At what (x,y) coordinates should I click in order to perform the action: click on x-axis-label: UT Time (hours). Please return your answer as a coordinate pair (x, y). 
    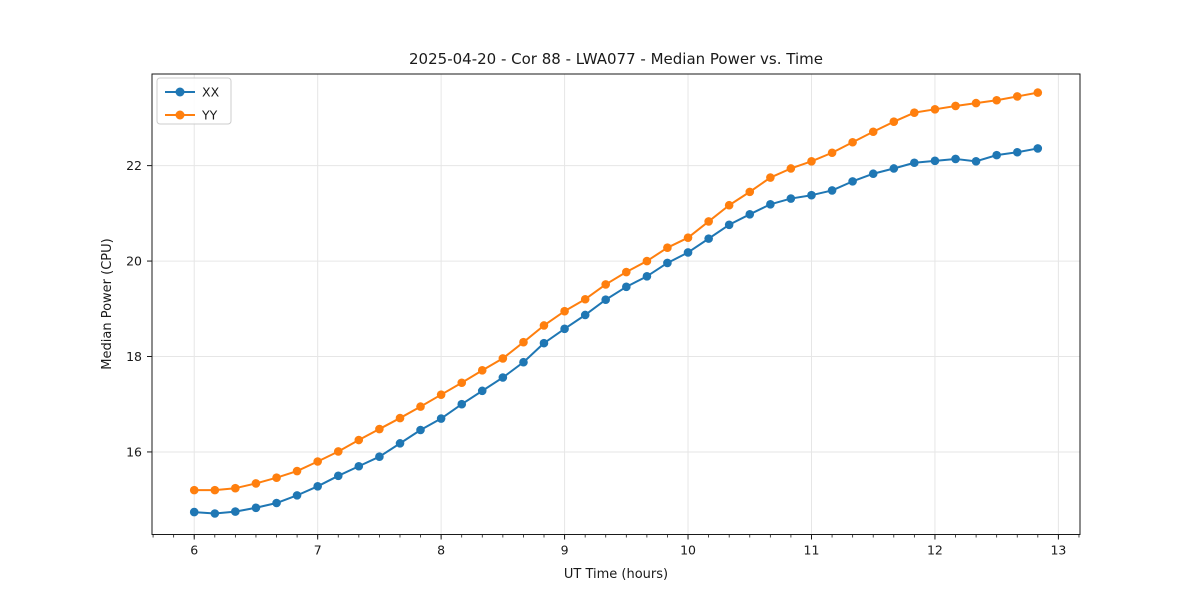
    Looking at the image, I should click on (616, 574).